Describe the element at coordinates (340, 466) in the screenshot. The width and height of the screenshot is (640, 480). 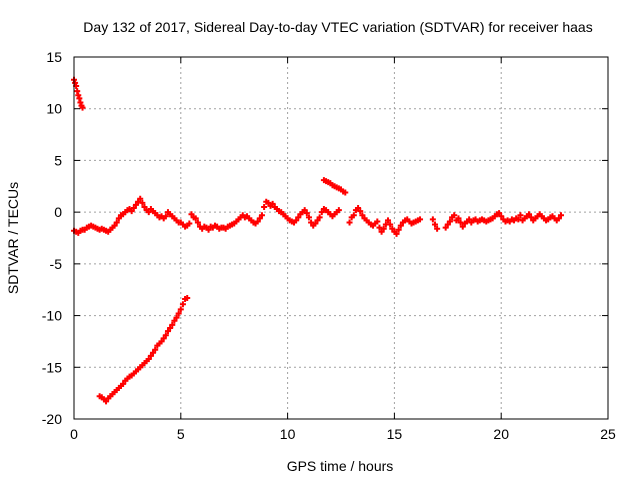
I see `x-axis-label: GPS time / hours` at that location.